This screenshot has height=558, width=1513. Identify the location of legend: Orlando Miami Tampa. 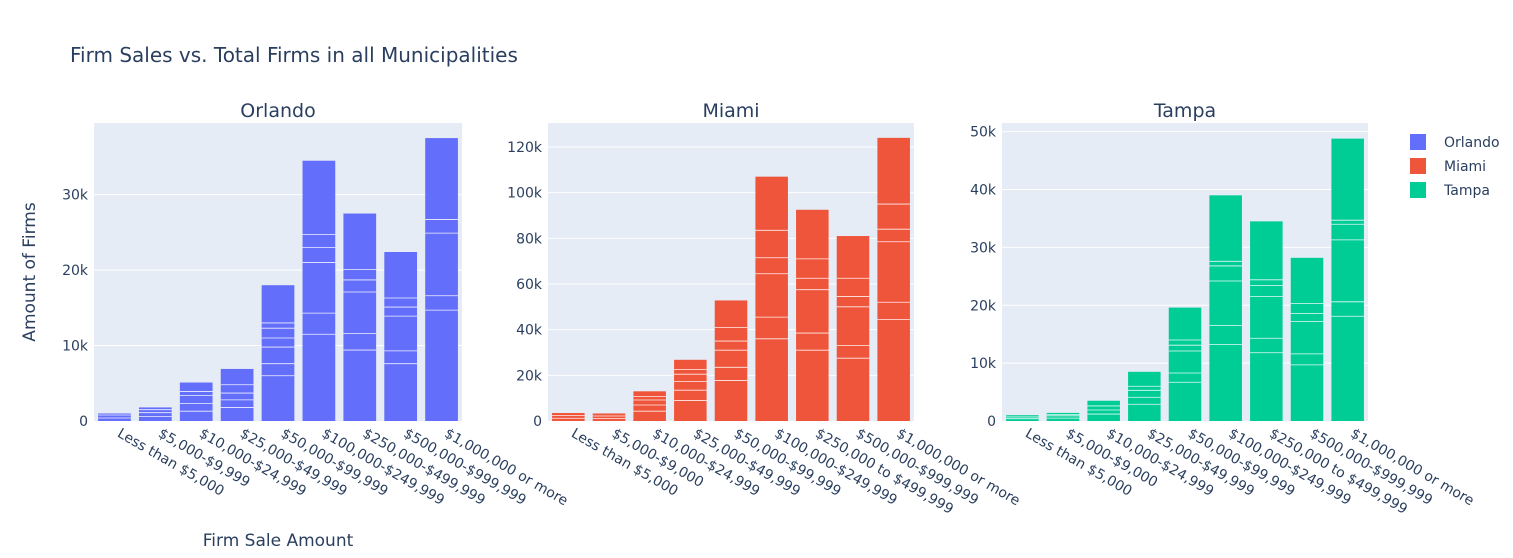
(1455, 166).